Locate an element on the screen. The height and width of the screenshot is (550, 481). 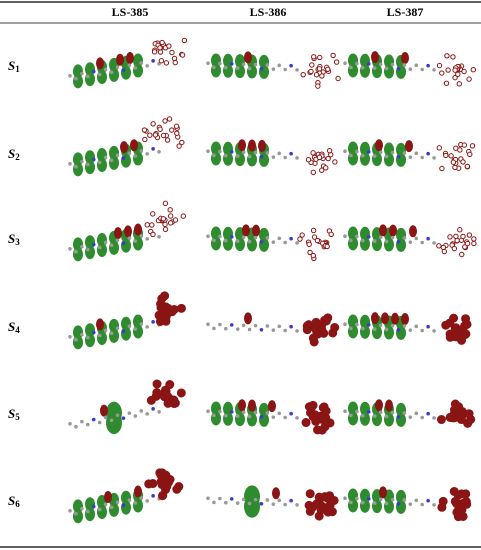
row-index: 1 is located at coordinates (17, 69).